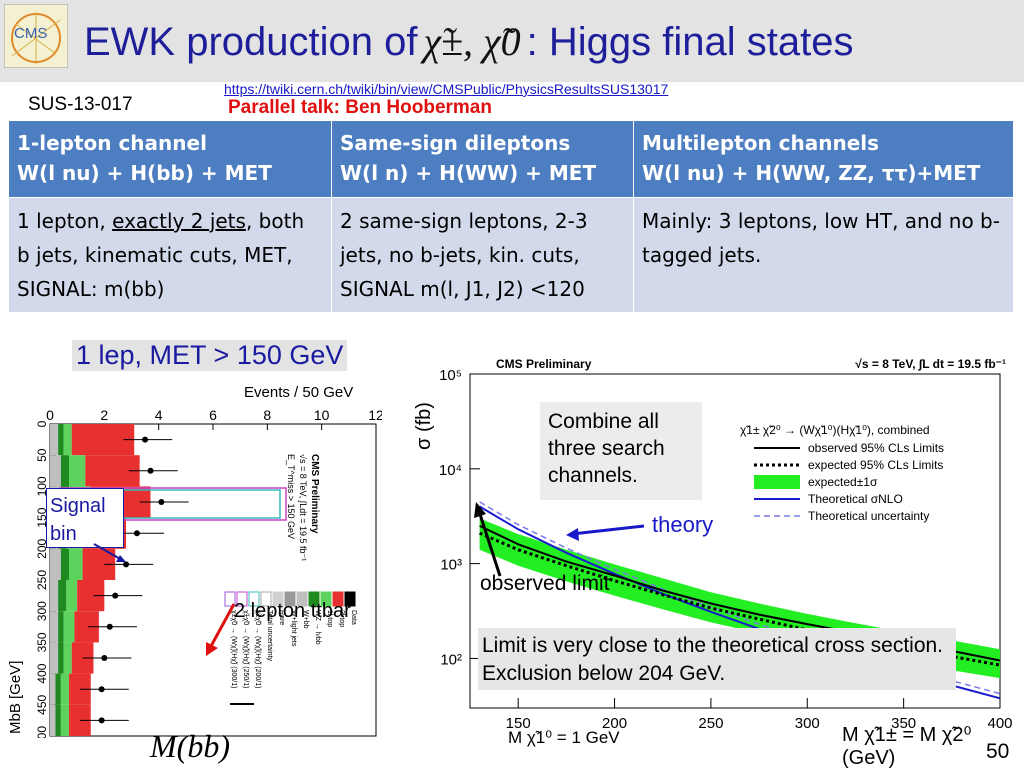  Describe the element at coordinates (78, 520) in the screenshot. I see `signal-bin-label: Signal bin` at that location.